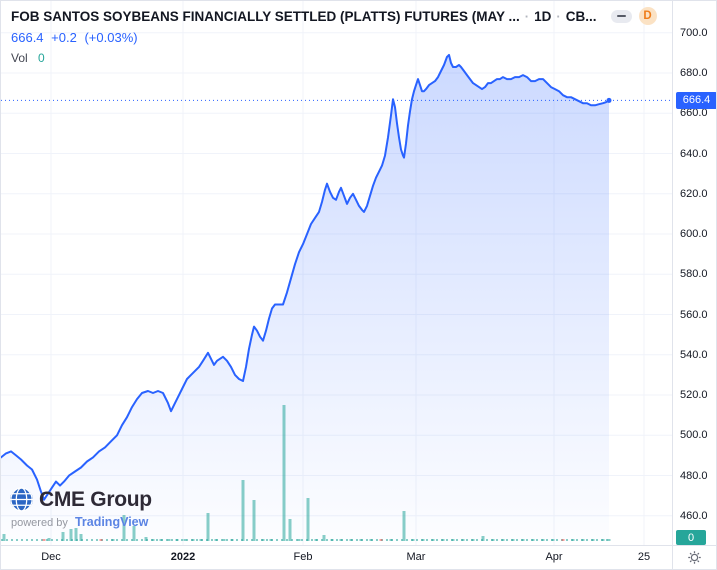 The width and height of the screenshot is (717, 570). What do you see at coordinates (694, 193) in the screenshot?
I see `price-tick-label: 620.0` at bounding box center [694, 193].